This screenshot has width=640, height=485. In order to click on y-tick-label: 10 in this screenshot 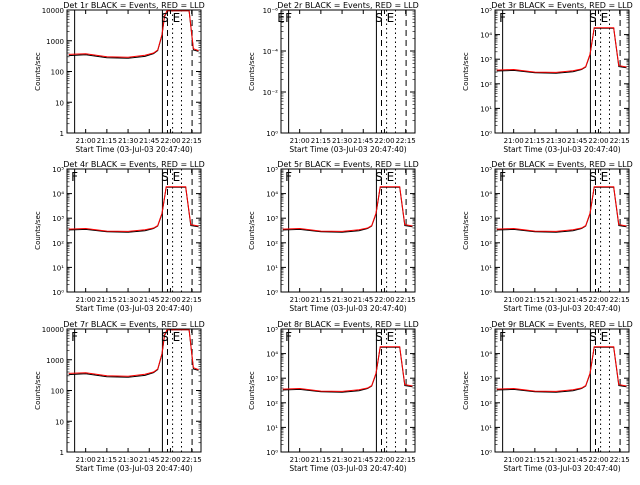, I will do `click(59, 422)`.